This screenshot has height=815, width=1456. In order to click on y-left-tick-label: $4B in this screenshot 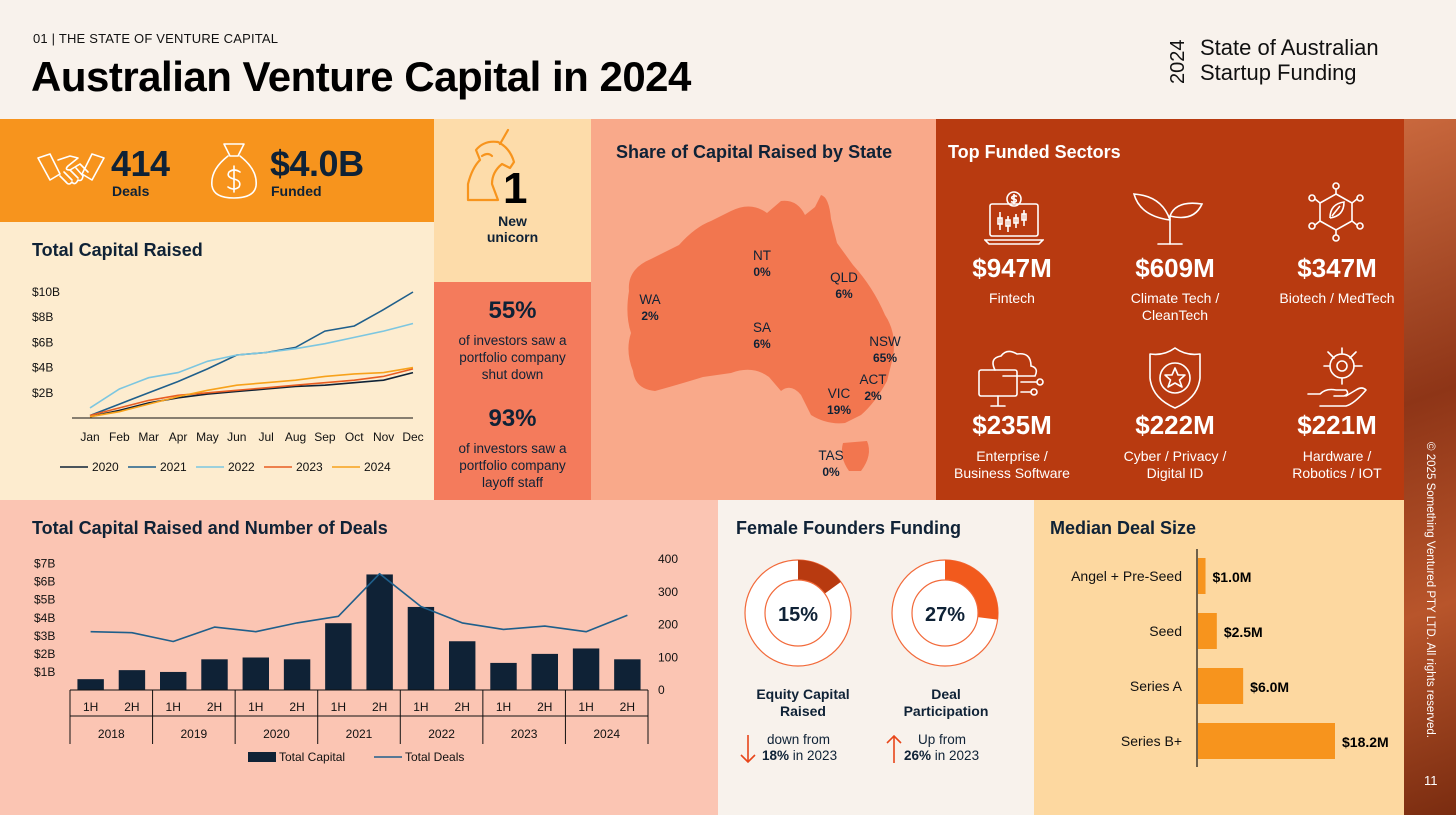, I will do `click(44, 618)`.